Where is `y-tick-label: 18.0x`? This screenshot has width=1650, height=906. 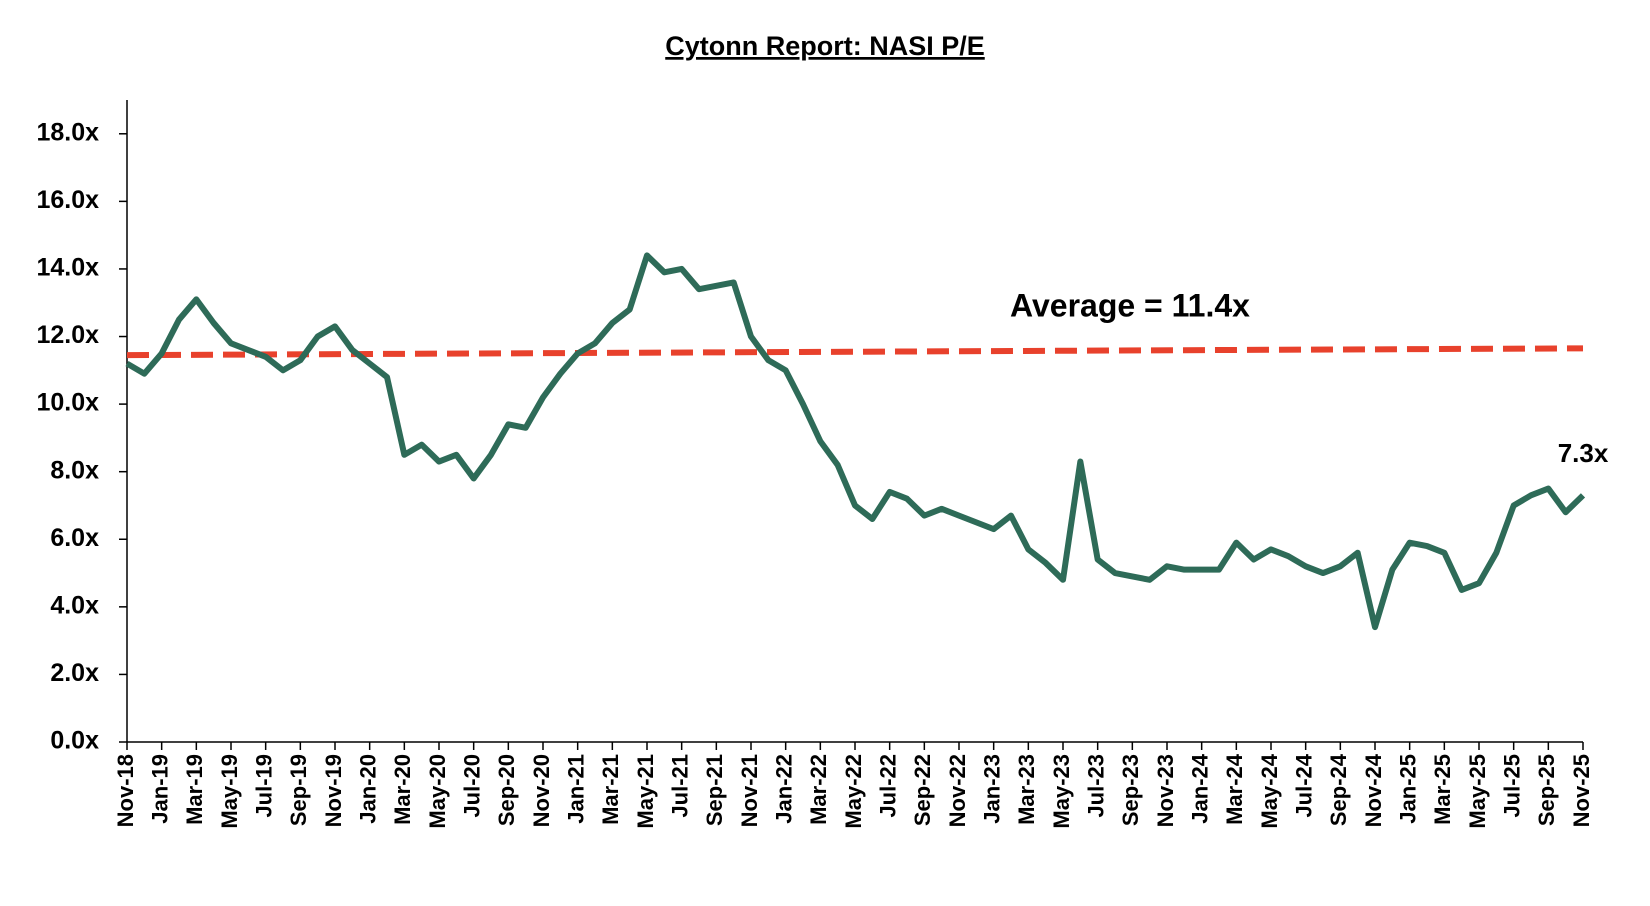 y-tick-label: 18.0x is located at coordinates (67, 132).